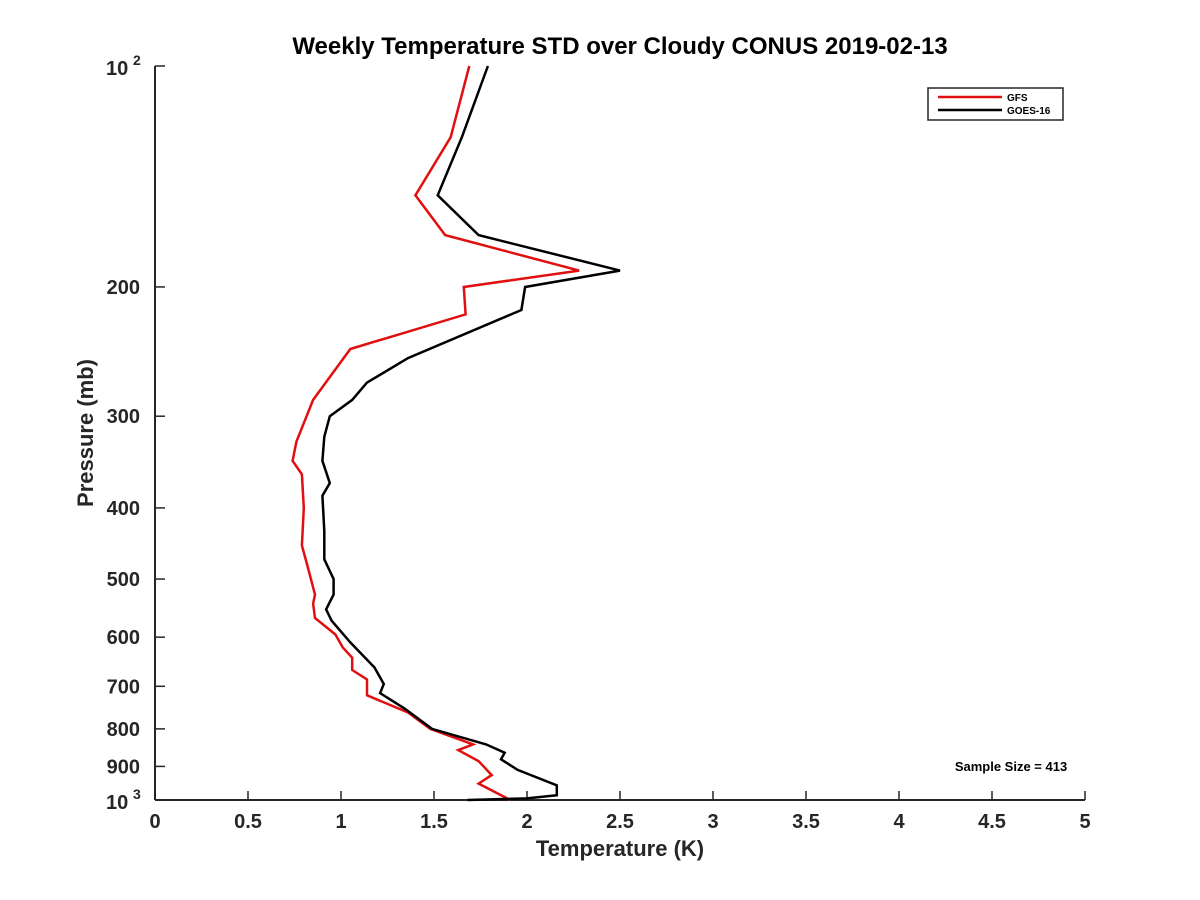 The width and height of the screenshot is (1200, 900). Describe the element at coordinates (526, 822) in the screenshot. I see `x-tick-label: 2` at that location.